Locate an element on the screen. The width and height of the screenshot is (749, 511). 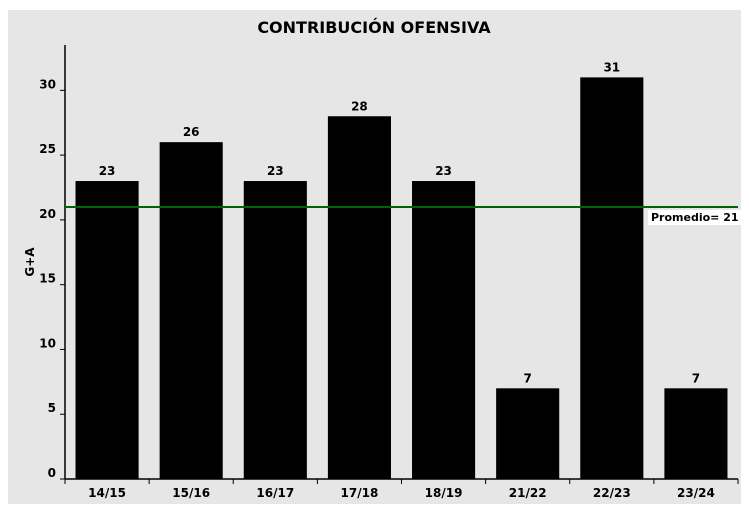
bar-value-label: 31 is located at coordinates (611, 67).